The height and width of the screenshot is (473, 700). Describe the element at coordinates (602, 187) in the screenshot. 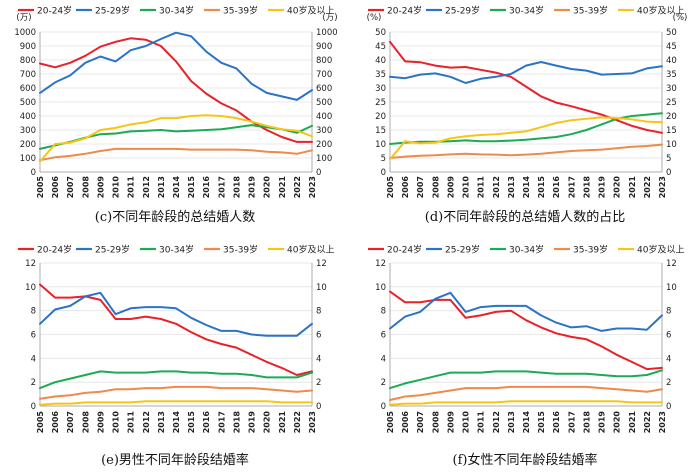

I see `x-tick-label: 2019` at that location.